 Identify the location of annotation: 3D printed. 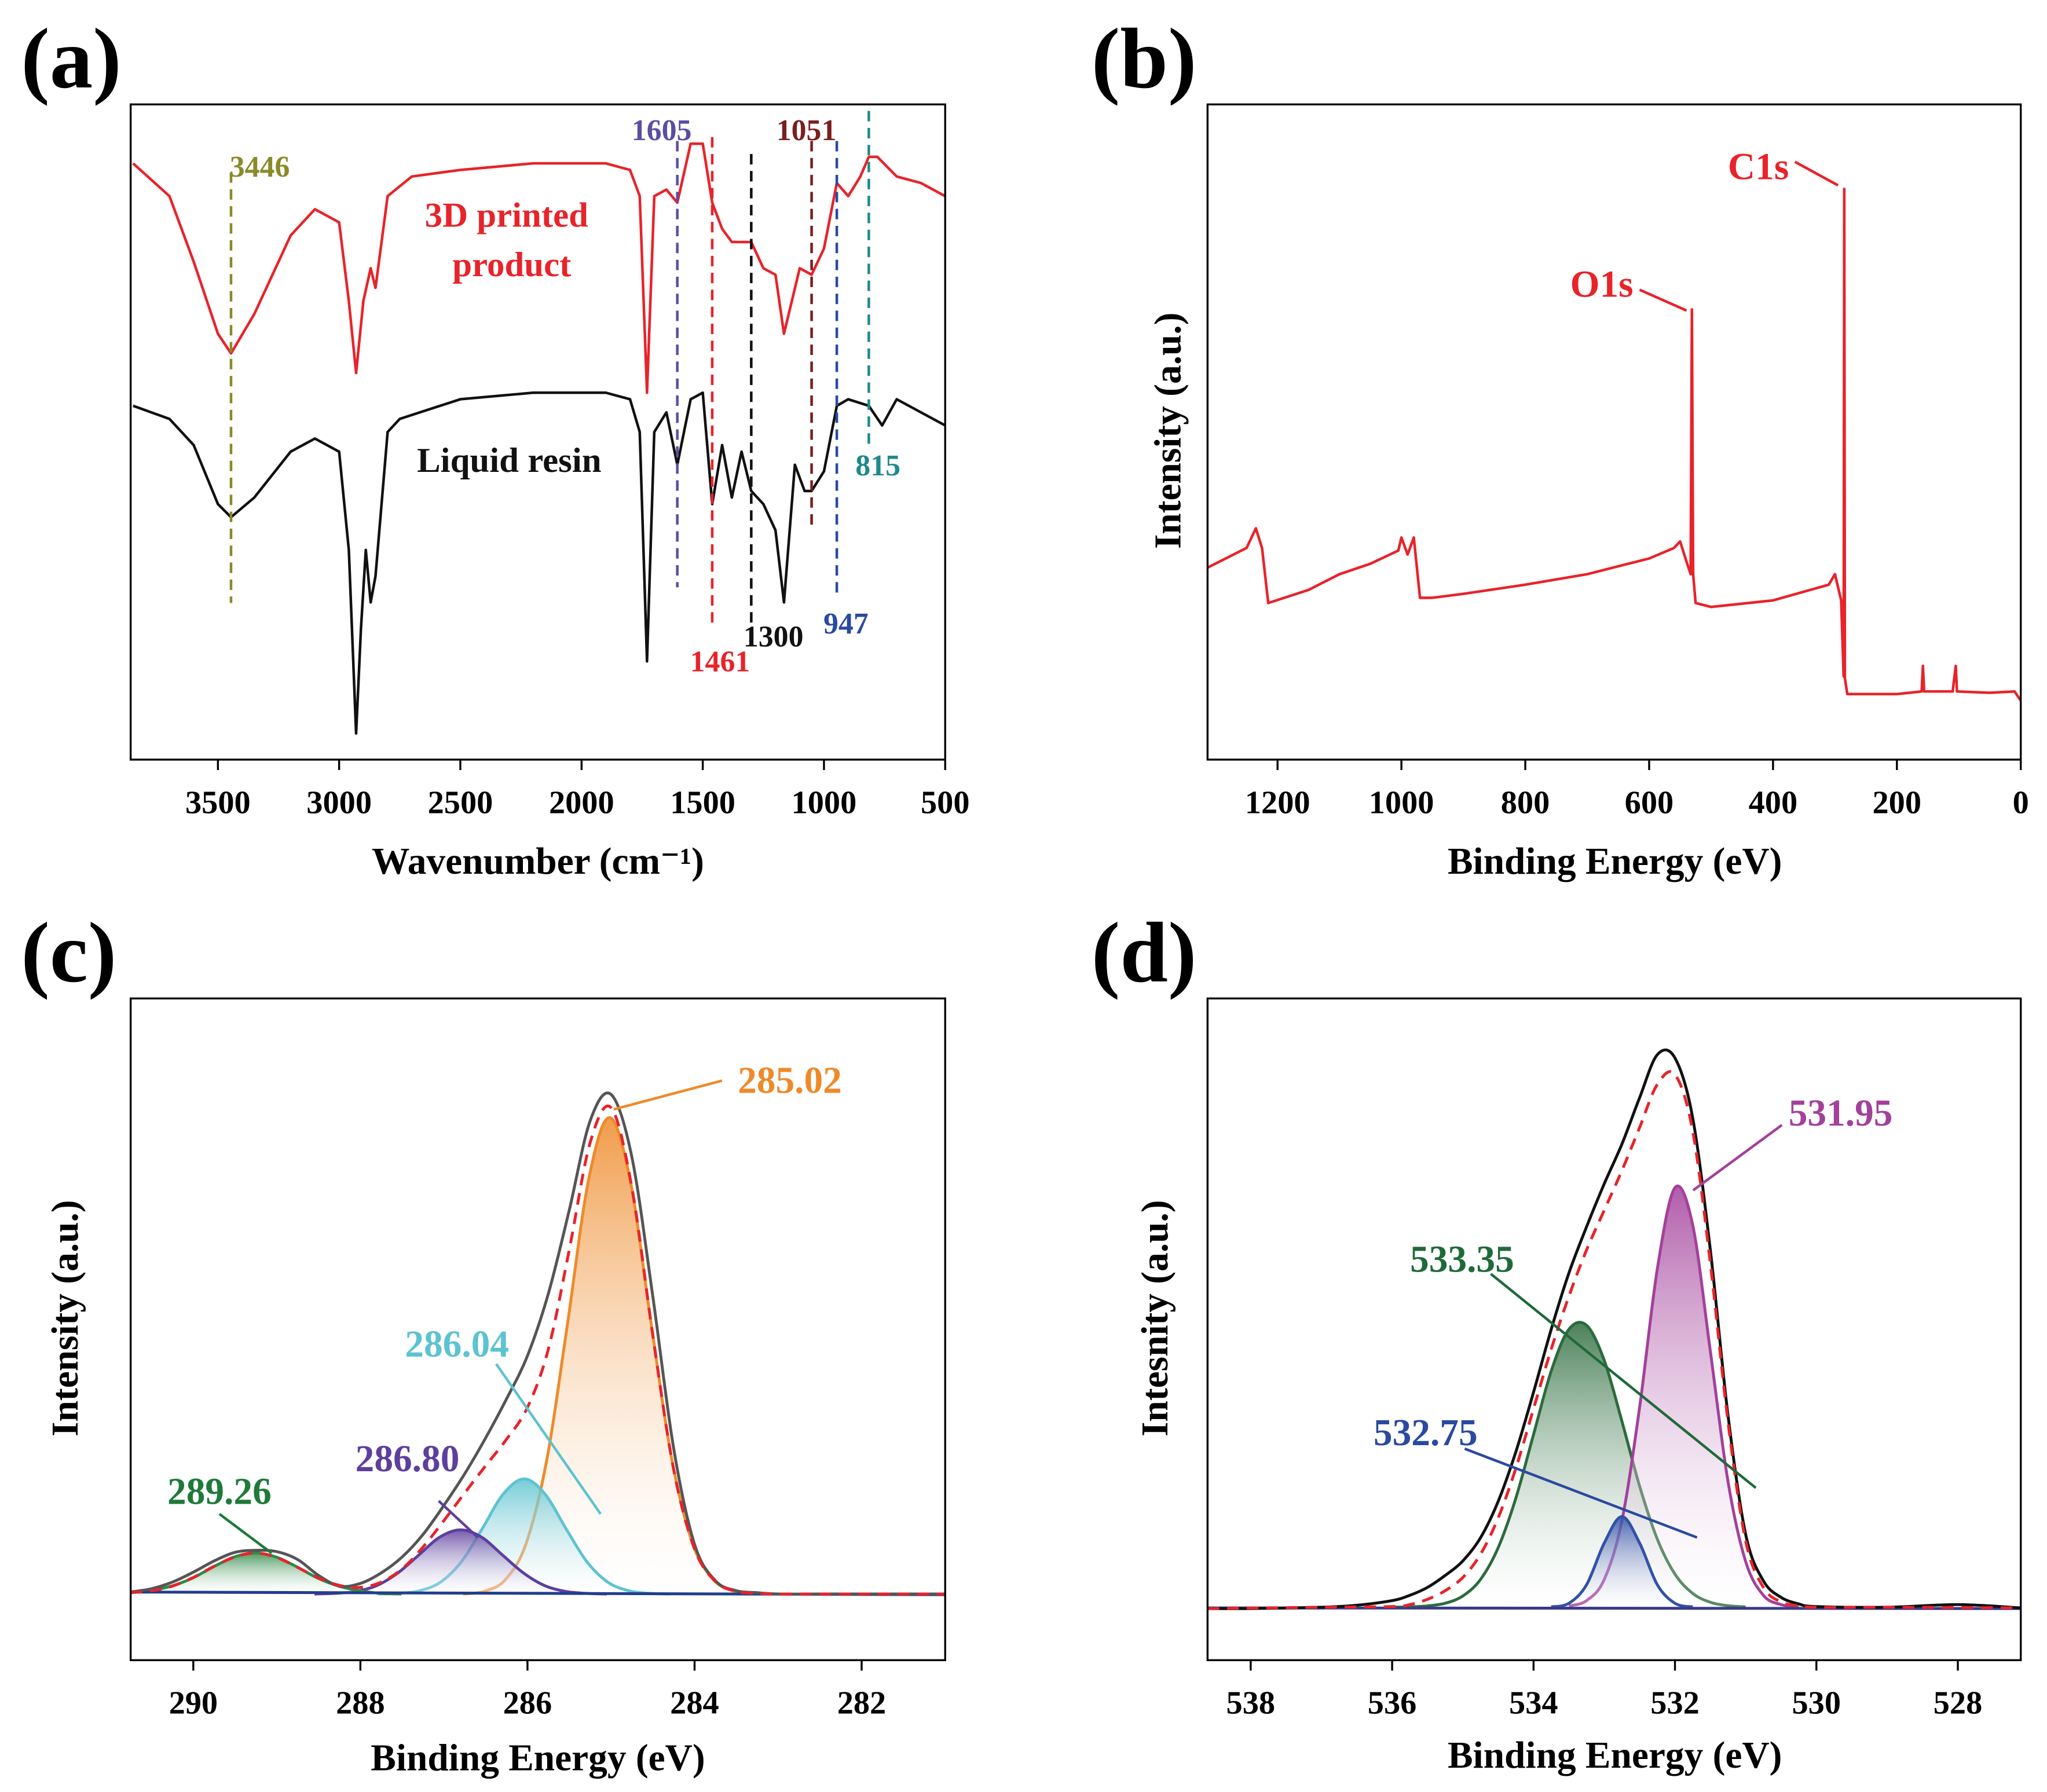
(507, 215).